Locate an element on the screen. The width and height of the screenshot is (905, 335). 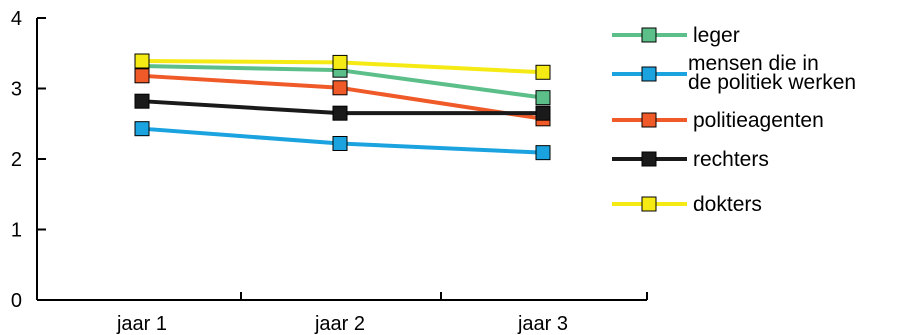
y-tick-label: 0 is located at coordinates (16, 301).